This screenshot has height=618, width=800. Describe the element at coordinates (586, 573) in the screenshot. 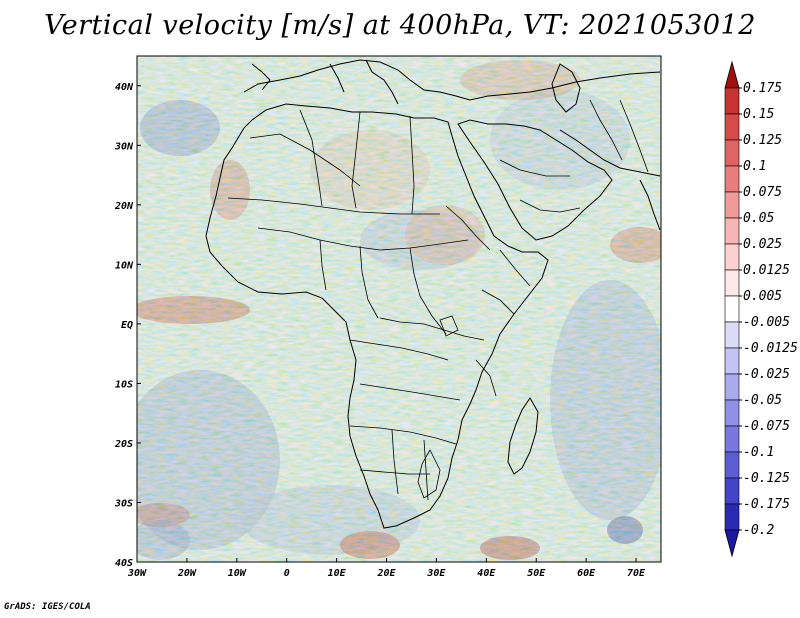

I see `lon-tick-label: 60E` at that location.